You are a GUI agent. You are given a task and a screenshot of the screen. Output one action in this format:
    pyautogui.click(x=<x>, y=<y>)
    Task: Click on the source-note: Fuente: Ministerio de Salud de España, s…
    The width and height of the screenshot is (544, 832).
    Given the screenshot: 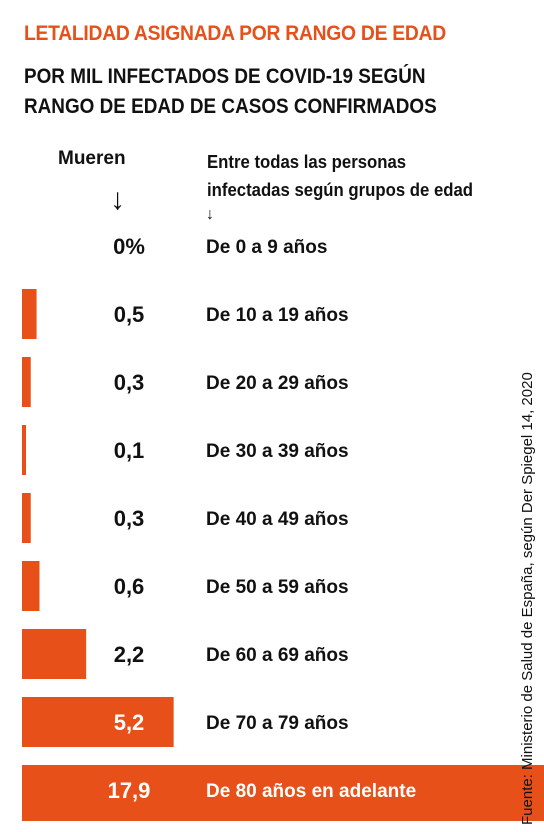 What is the action you would take?
    pyautogui.click(x=527, y=598)
    